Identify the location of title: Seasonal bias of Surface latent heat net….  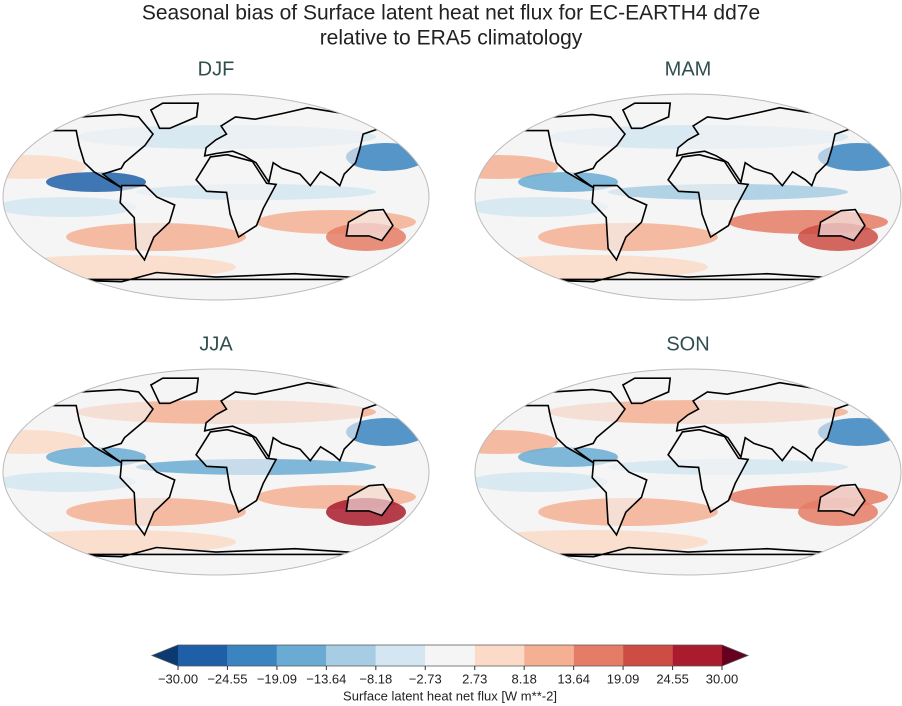
(451, 13).